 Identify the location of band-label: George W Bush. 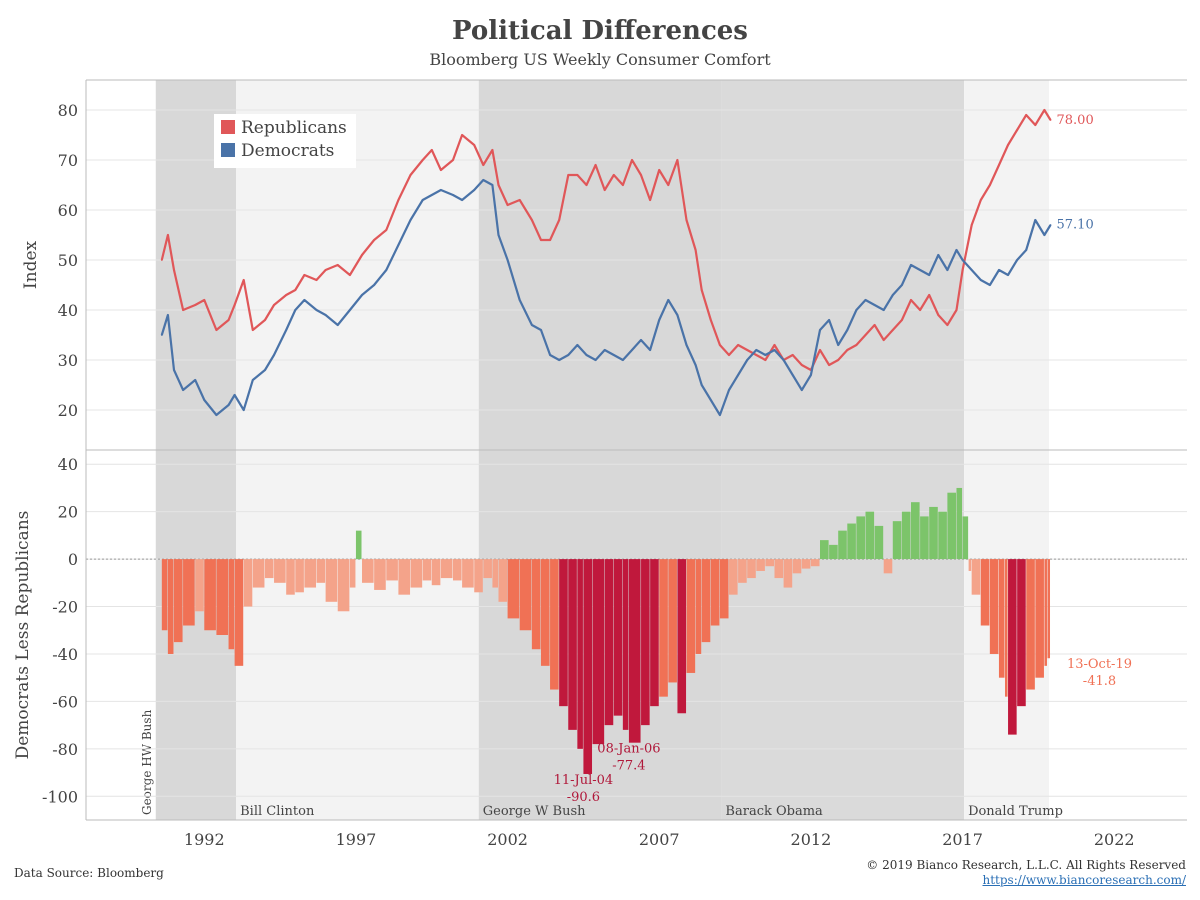
(534, 811).